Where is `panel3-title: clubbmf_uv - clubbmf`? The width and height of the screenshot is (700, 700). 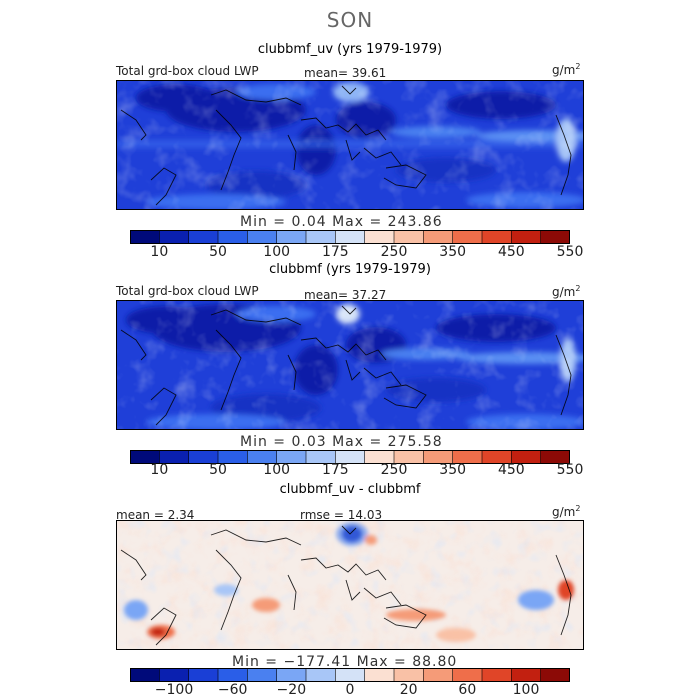 panel3-title: clubbmf_uv - clubbmf is located at coordinates (350, 489).